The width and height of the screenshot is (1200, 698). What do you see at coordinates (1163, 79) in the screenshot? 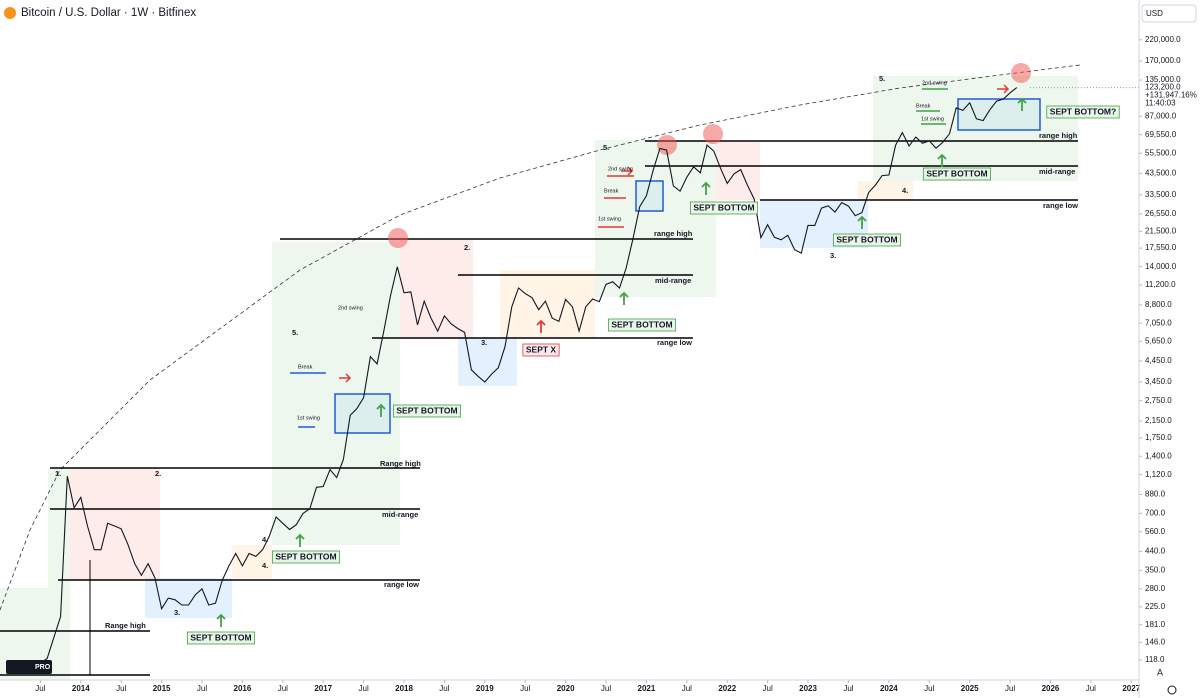
I see `y-tick-label: 135,000.0` at bounding box center [1163, 79].